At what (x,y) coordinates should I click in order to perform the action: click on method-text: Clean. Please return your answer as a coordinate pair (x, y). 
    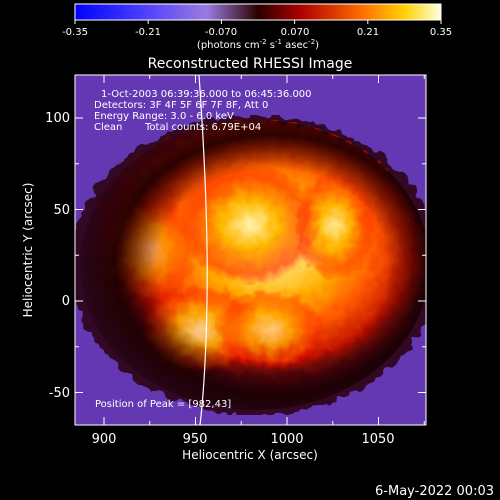
    Looking at the image, I should click on (108, 127).